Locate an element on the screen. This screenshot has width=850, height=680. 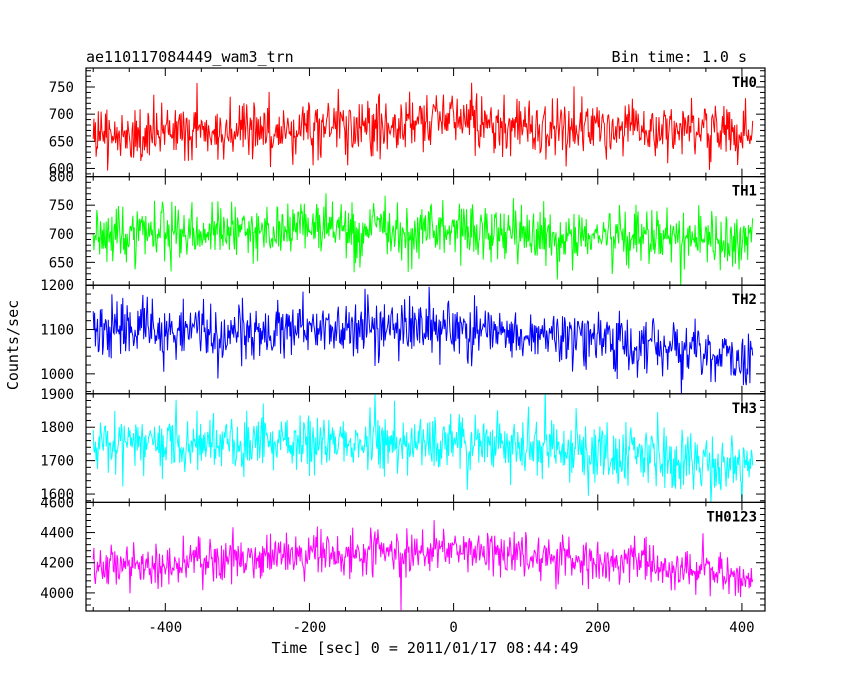
panel-th3: 1600 1700 1800 1900 TH3 is located at coordinates (403, 445).